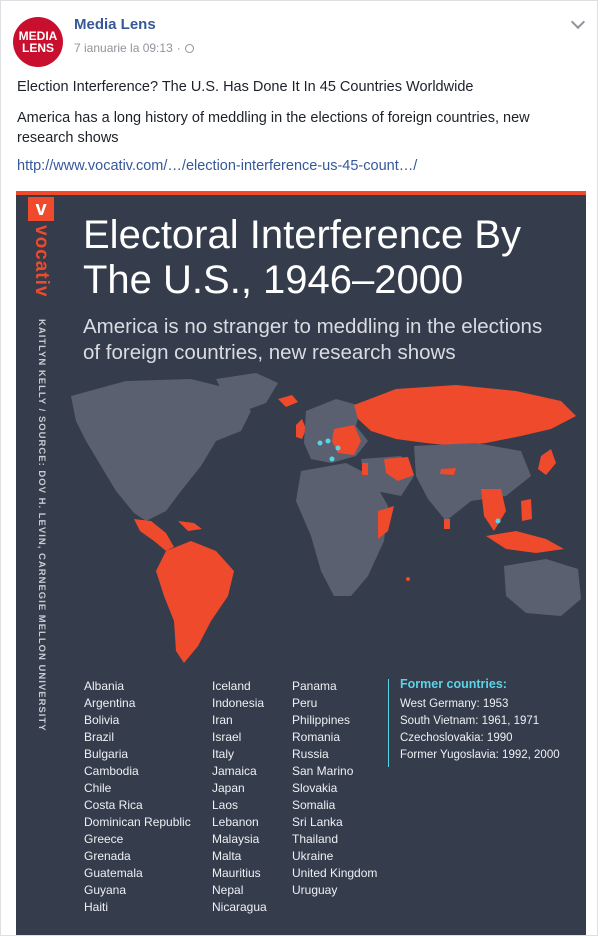 The image size is (600, 938). Describe the element at coordinates (106, 754) in the screenshot. I see `country-list-item: Bulgaria` at that location.